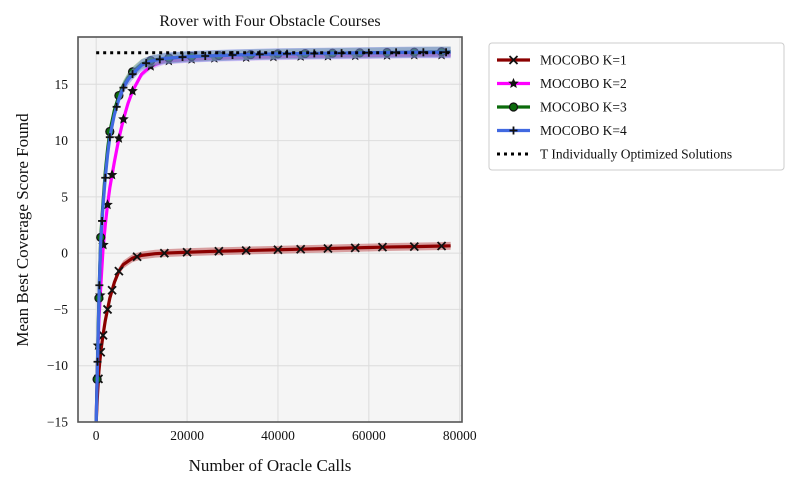  I want to click on legend-item-mocobo-k-4: MOCOBO K=4, so click(562, 130).